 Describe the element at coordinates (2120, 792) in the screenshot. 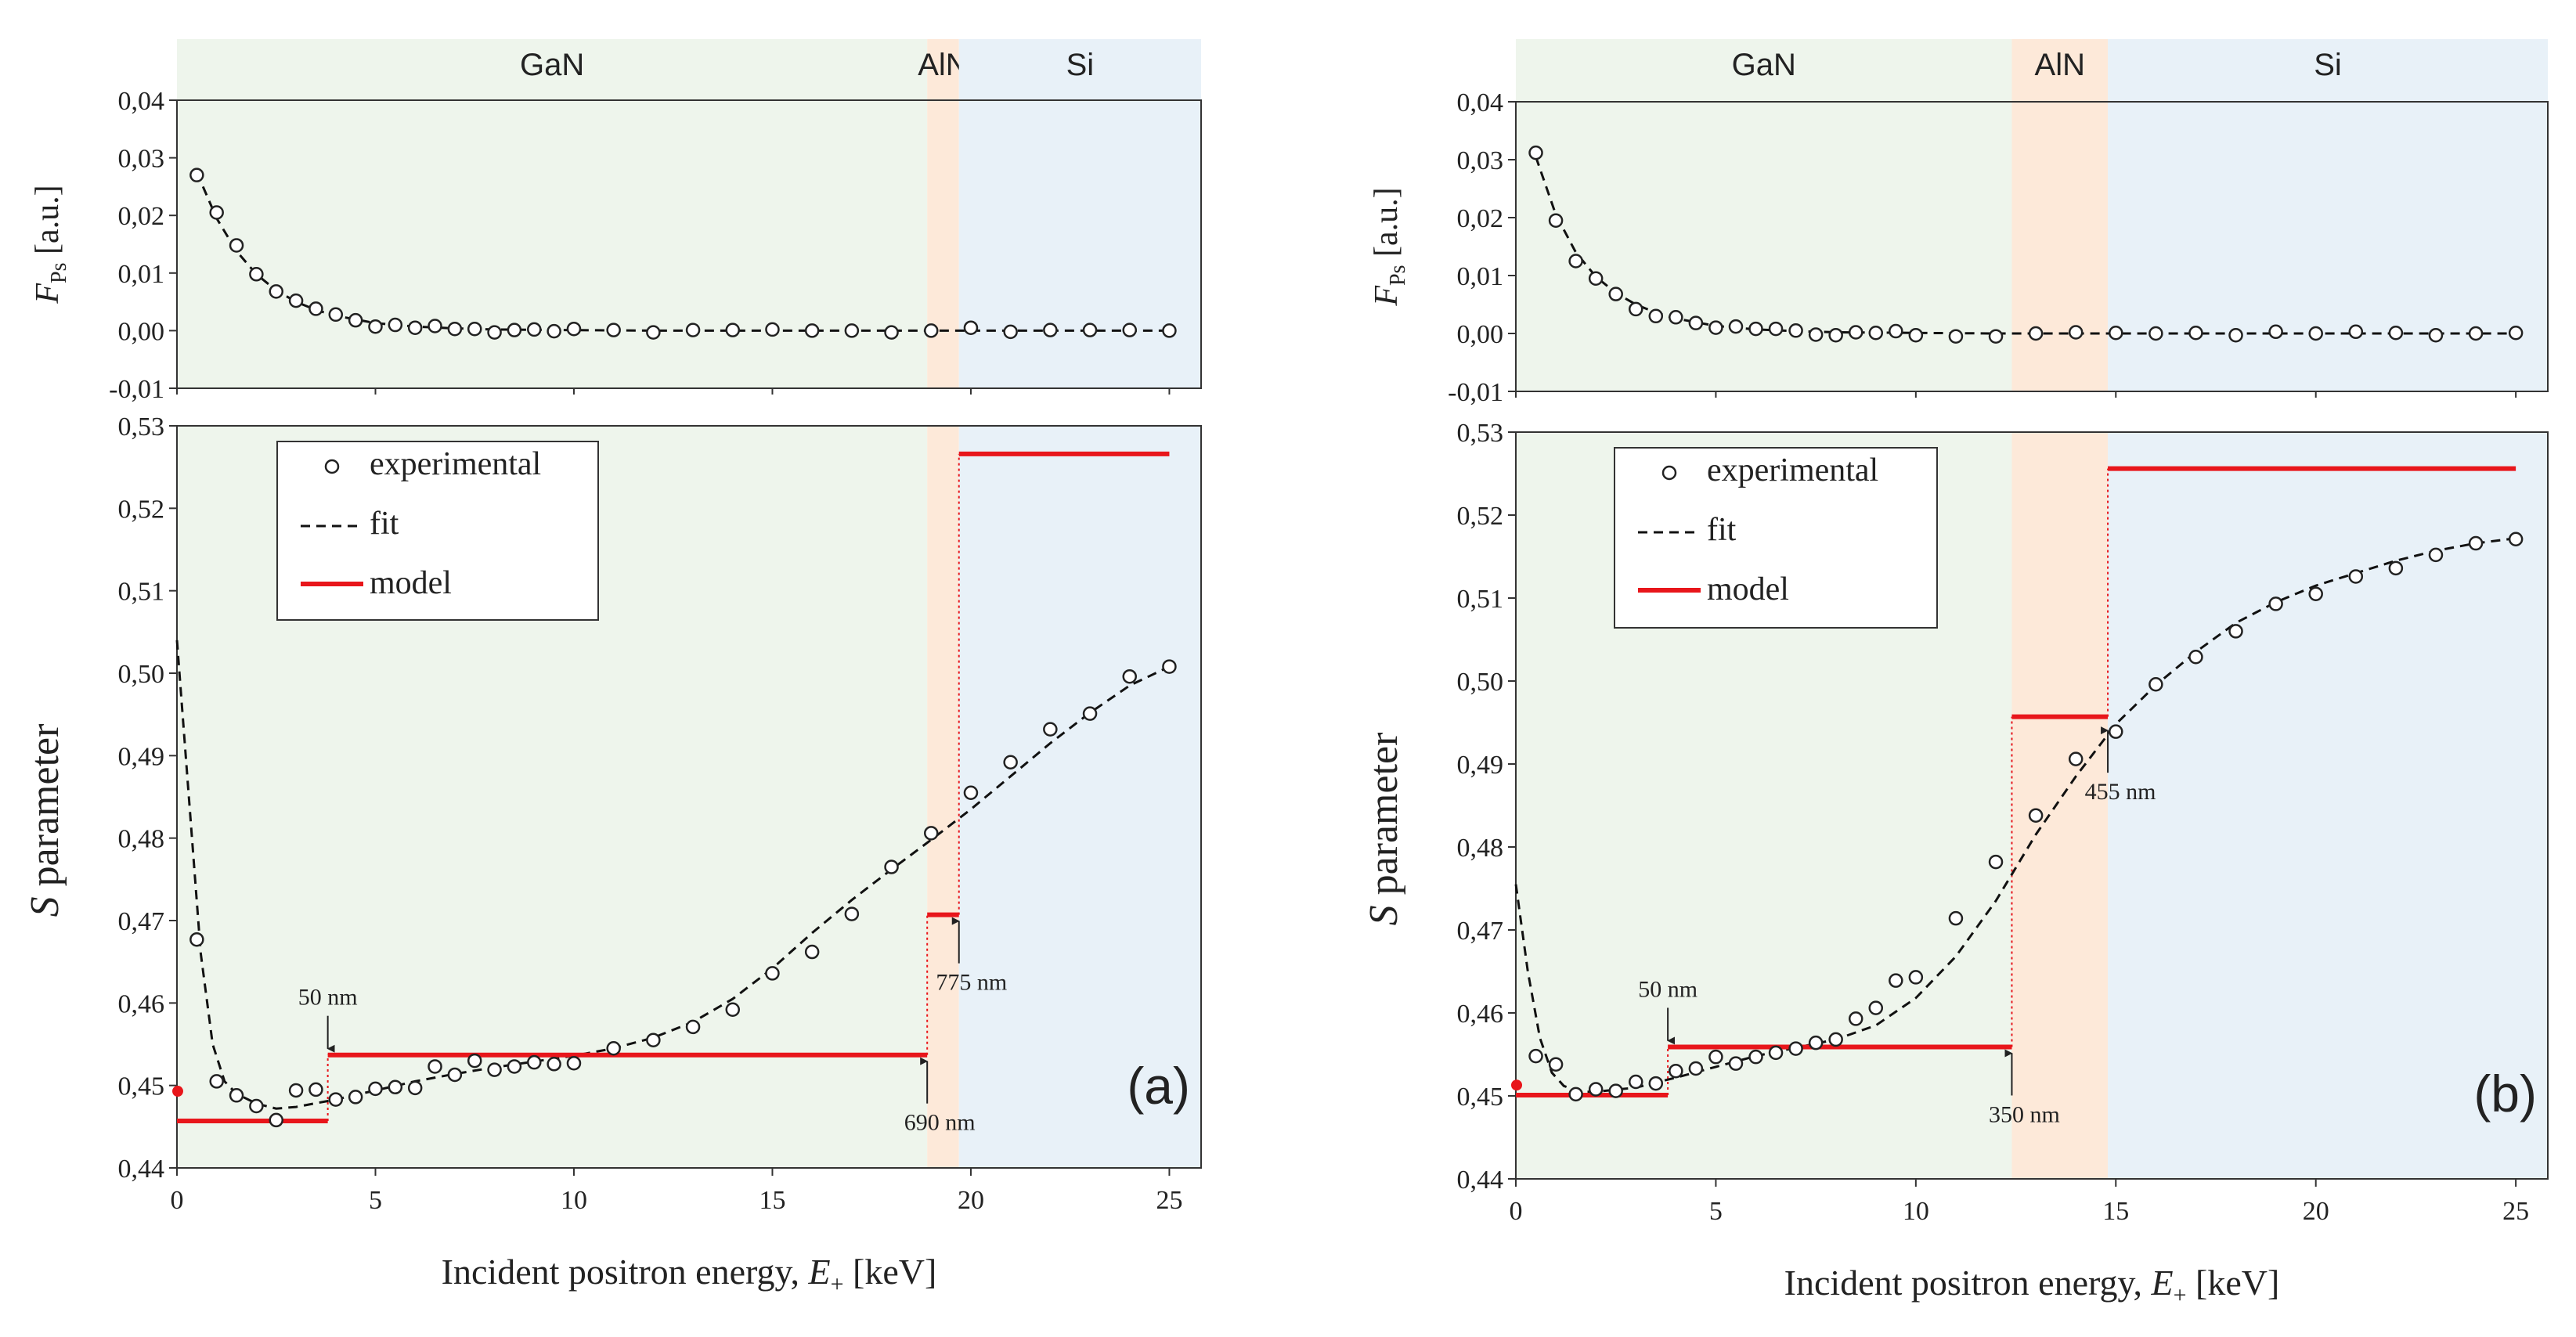

I see `annotation-label: 455 nm` at that location.